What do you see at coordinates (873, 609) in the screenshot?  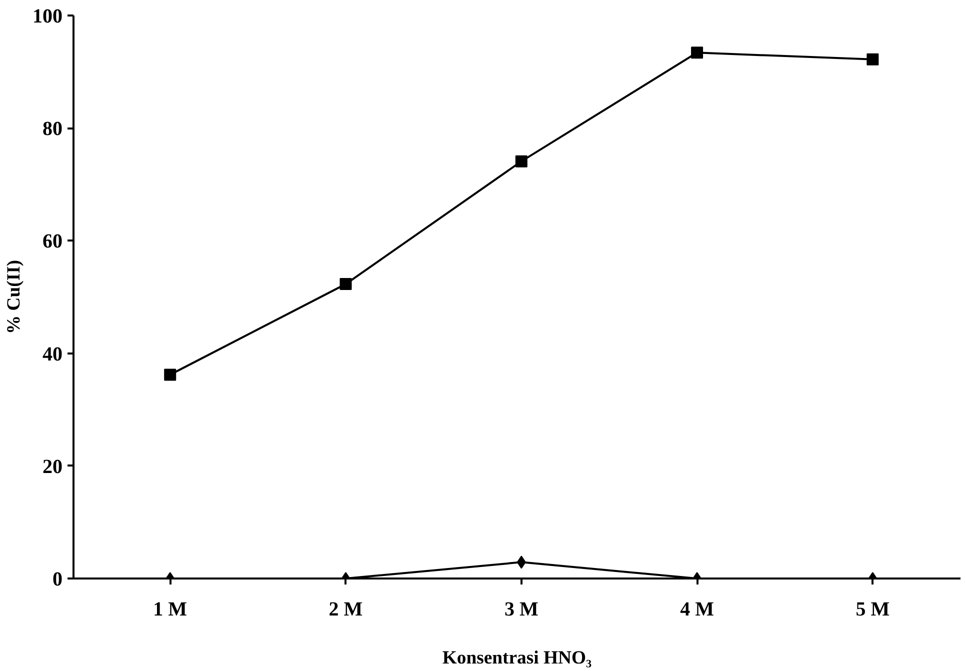 I see `x-tick-label: 5 M` at bounding box center [873, 609].